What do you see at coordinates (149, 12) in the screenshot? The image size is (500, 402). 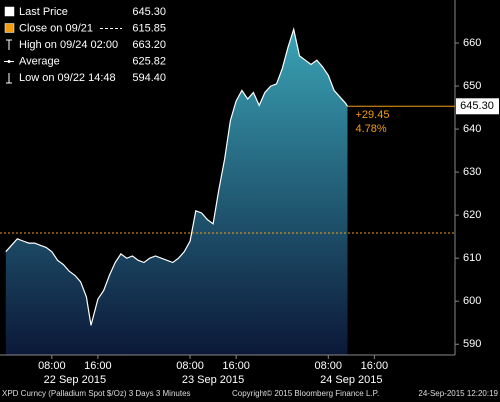 I see `legend-value: 645.30` at bounding box center [149, 12].